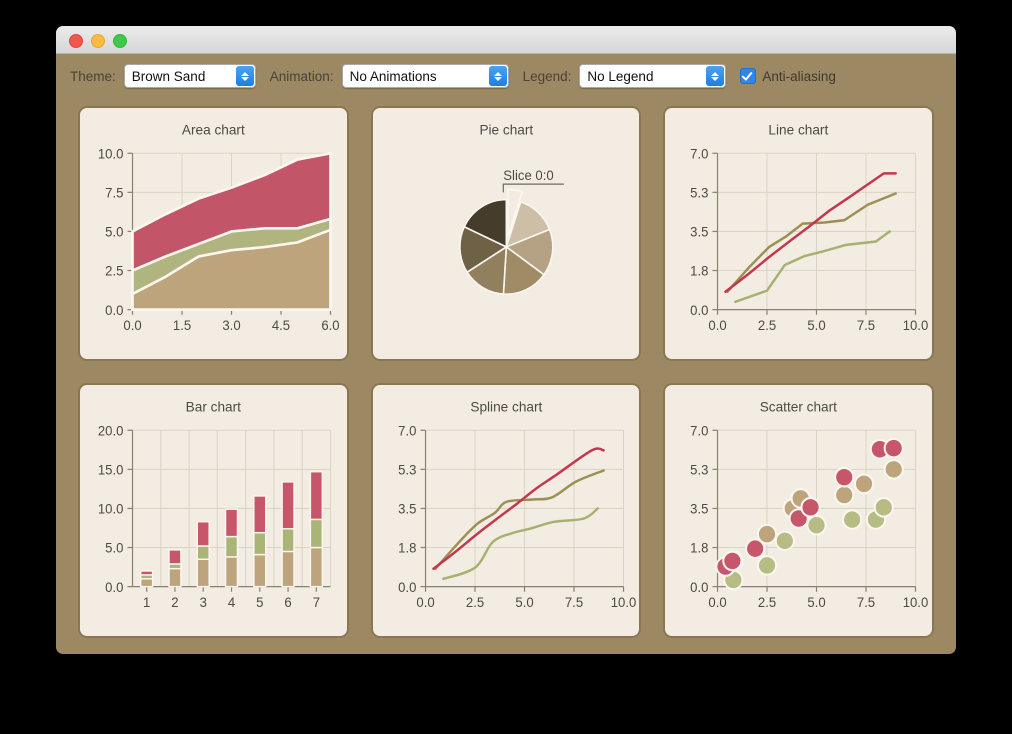 The height and width of the screenshot is (734, 1012). I want to click on pie-slices, so click(506, 241).